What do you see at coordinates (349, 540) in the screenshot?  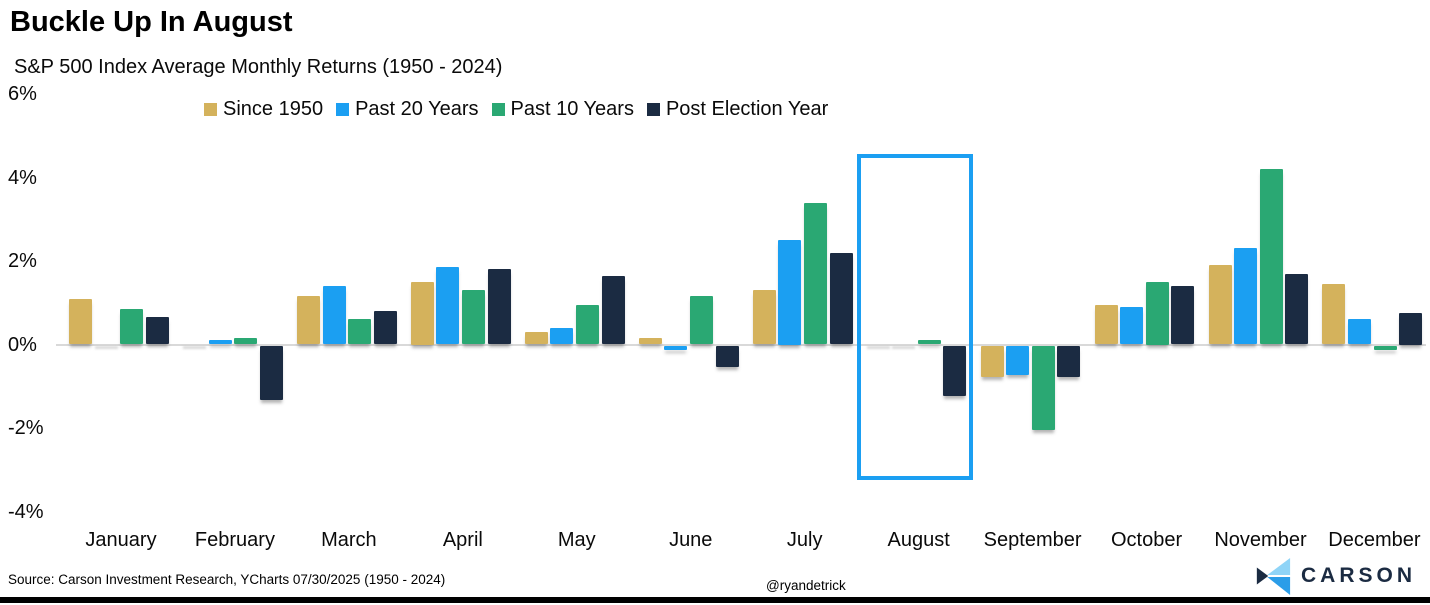 I see `x-axis-label-march: March` at bounding box center [349, 540].